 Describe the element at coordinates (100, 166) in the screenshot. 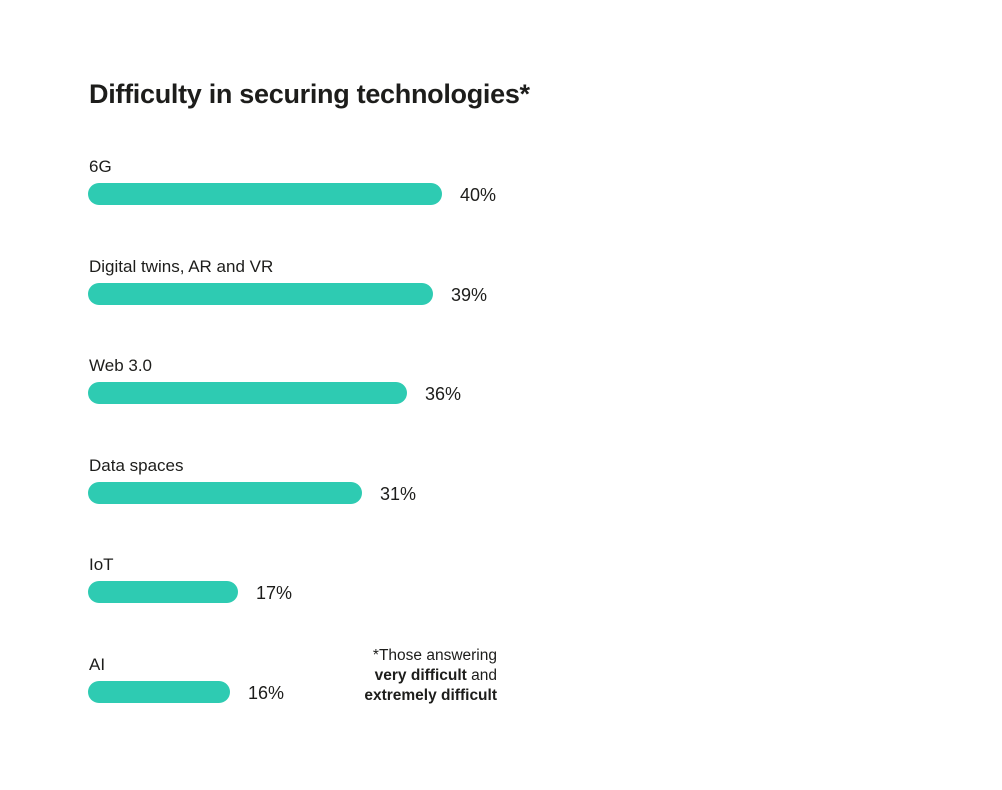

I see `bar-category-label: 6G` at that location.